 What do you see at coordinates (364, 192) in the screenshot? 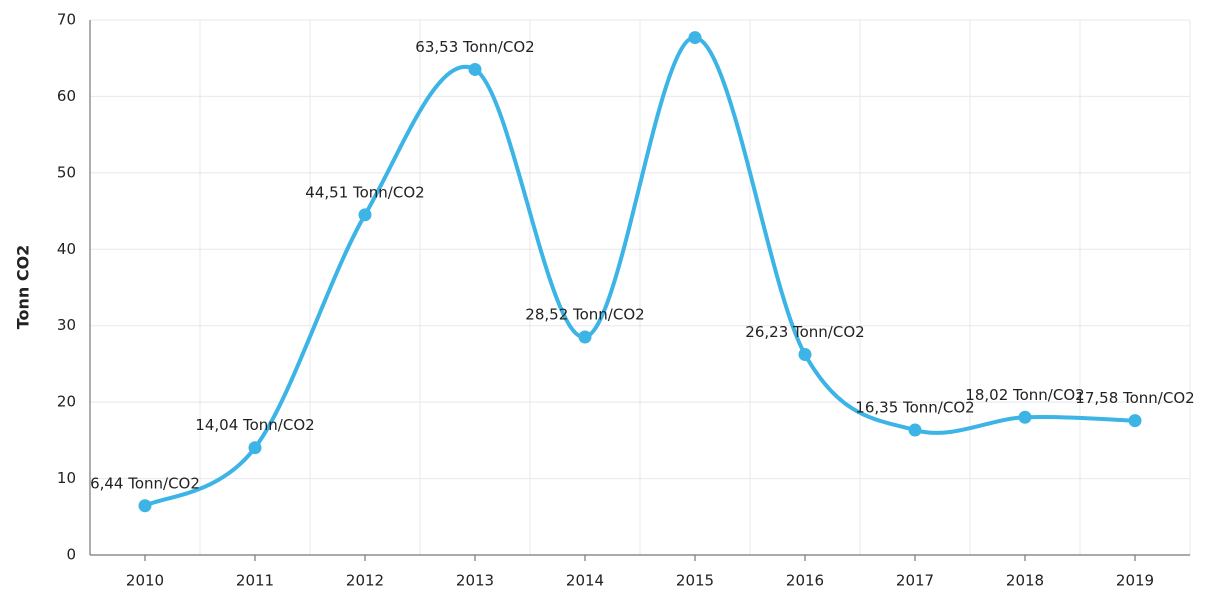
I see `data-label: 44,51 Tonn/CO2` at bounding box center [364, 192].